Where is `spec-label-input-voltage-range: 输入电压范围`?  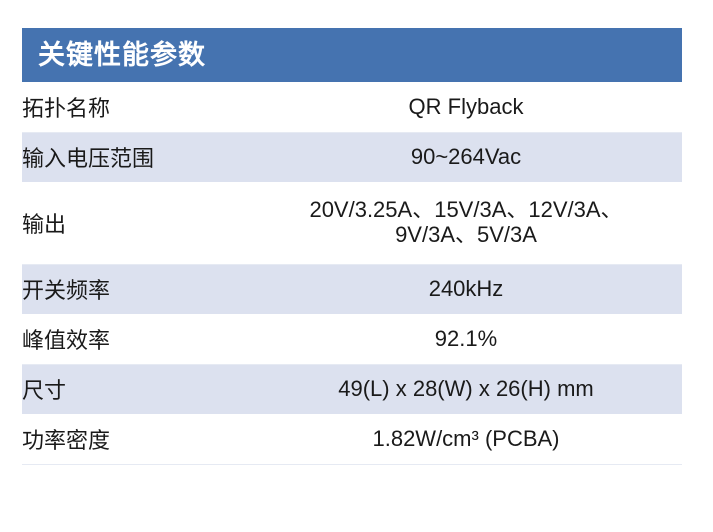
spec-label-input-voltage-range: 输入电压范围 is located at coordinates (88, 159).